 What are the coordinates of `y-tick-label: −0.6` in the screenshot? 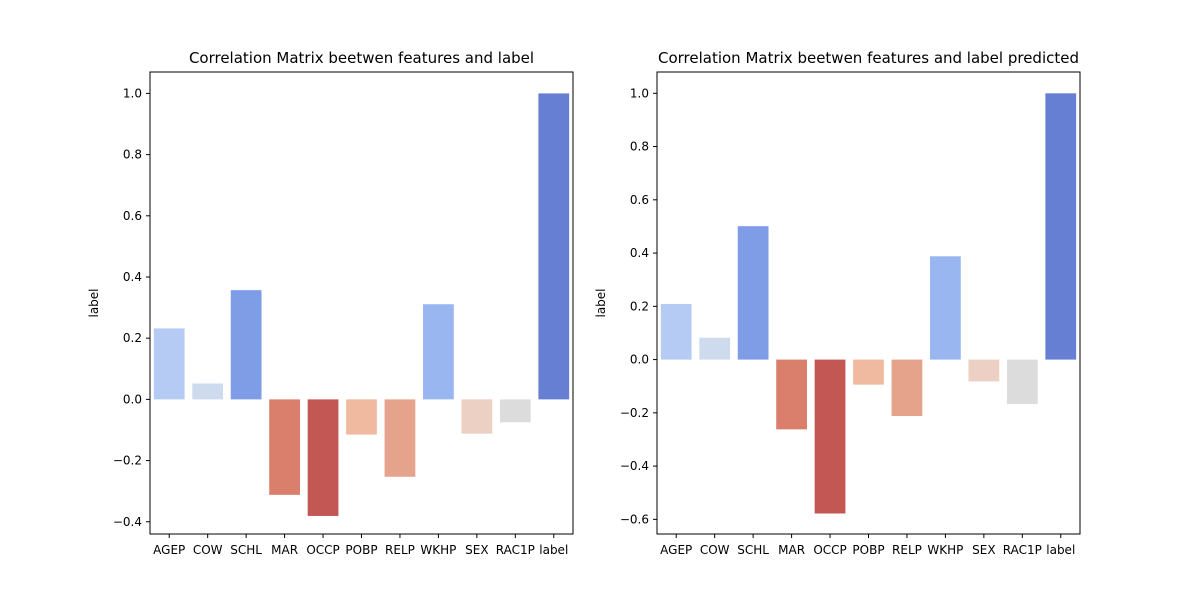 It's located at (634, 519).